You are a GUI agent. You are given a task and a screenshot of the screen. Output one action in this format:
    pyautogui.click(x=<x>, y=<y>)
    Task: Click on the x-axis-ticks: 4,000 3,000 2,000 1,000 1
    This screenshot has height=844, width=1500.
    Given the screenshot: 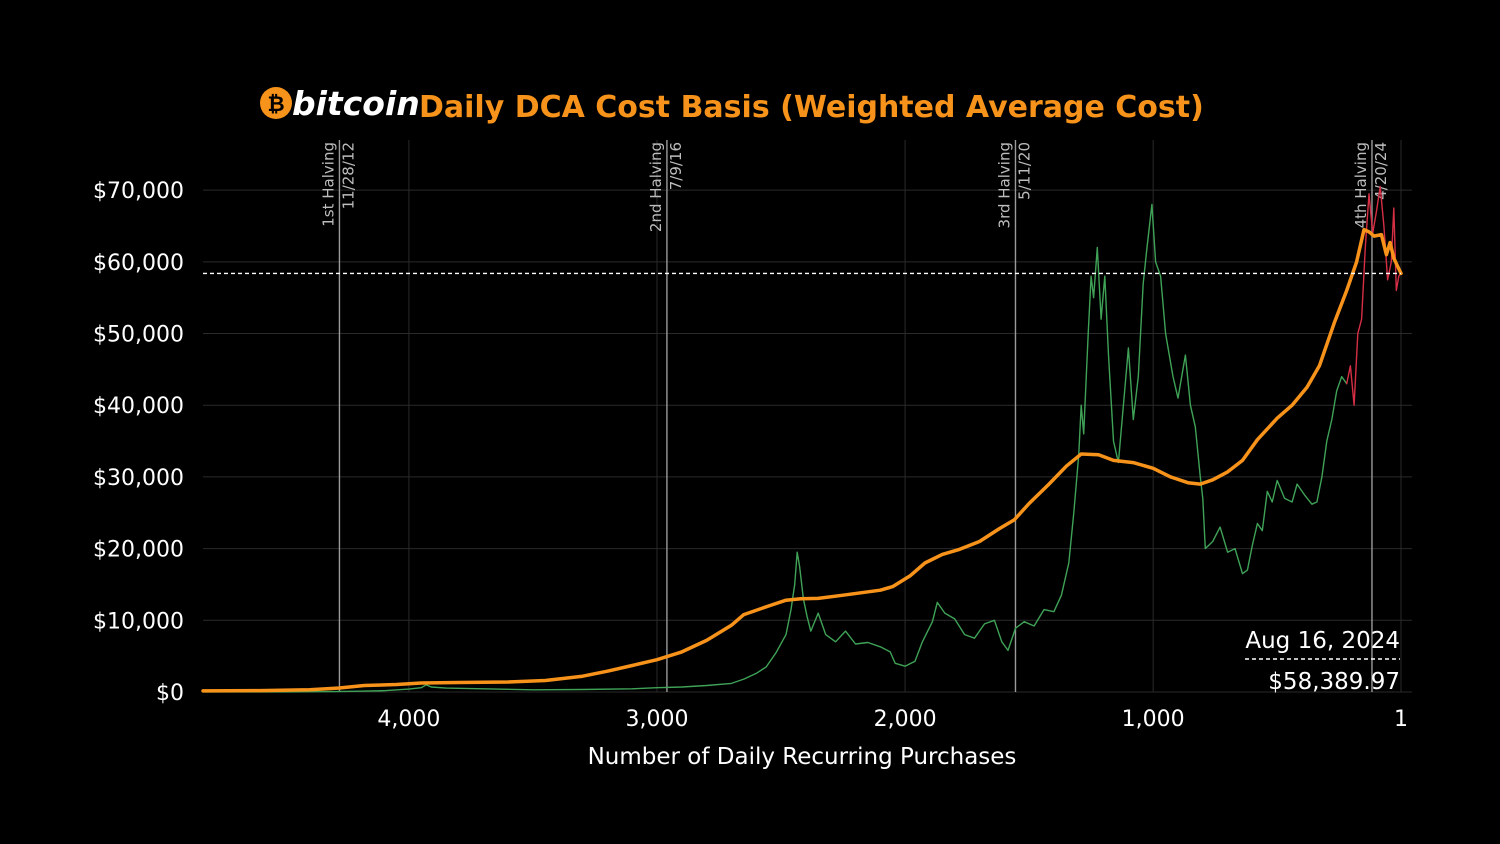 What is the action you would take?
    pyautogui.click(x=892, y=719)
    